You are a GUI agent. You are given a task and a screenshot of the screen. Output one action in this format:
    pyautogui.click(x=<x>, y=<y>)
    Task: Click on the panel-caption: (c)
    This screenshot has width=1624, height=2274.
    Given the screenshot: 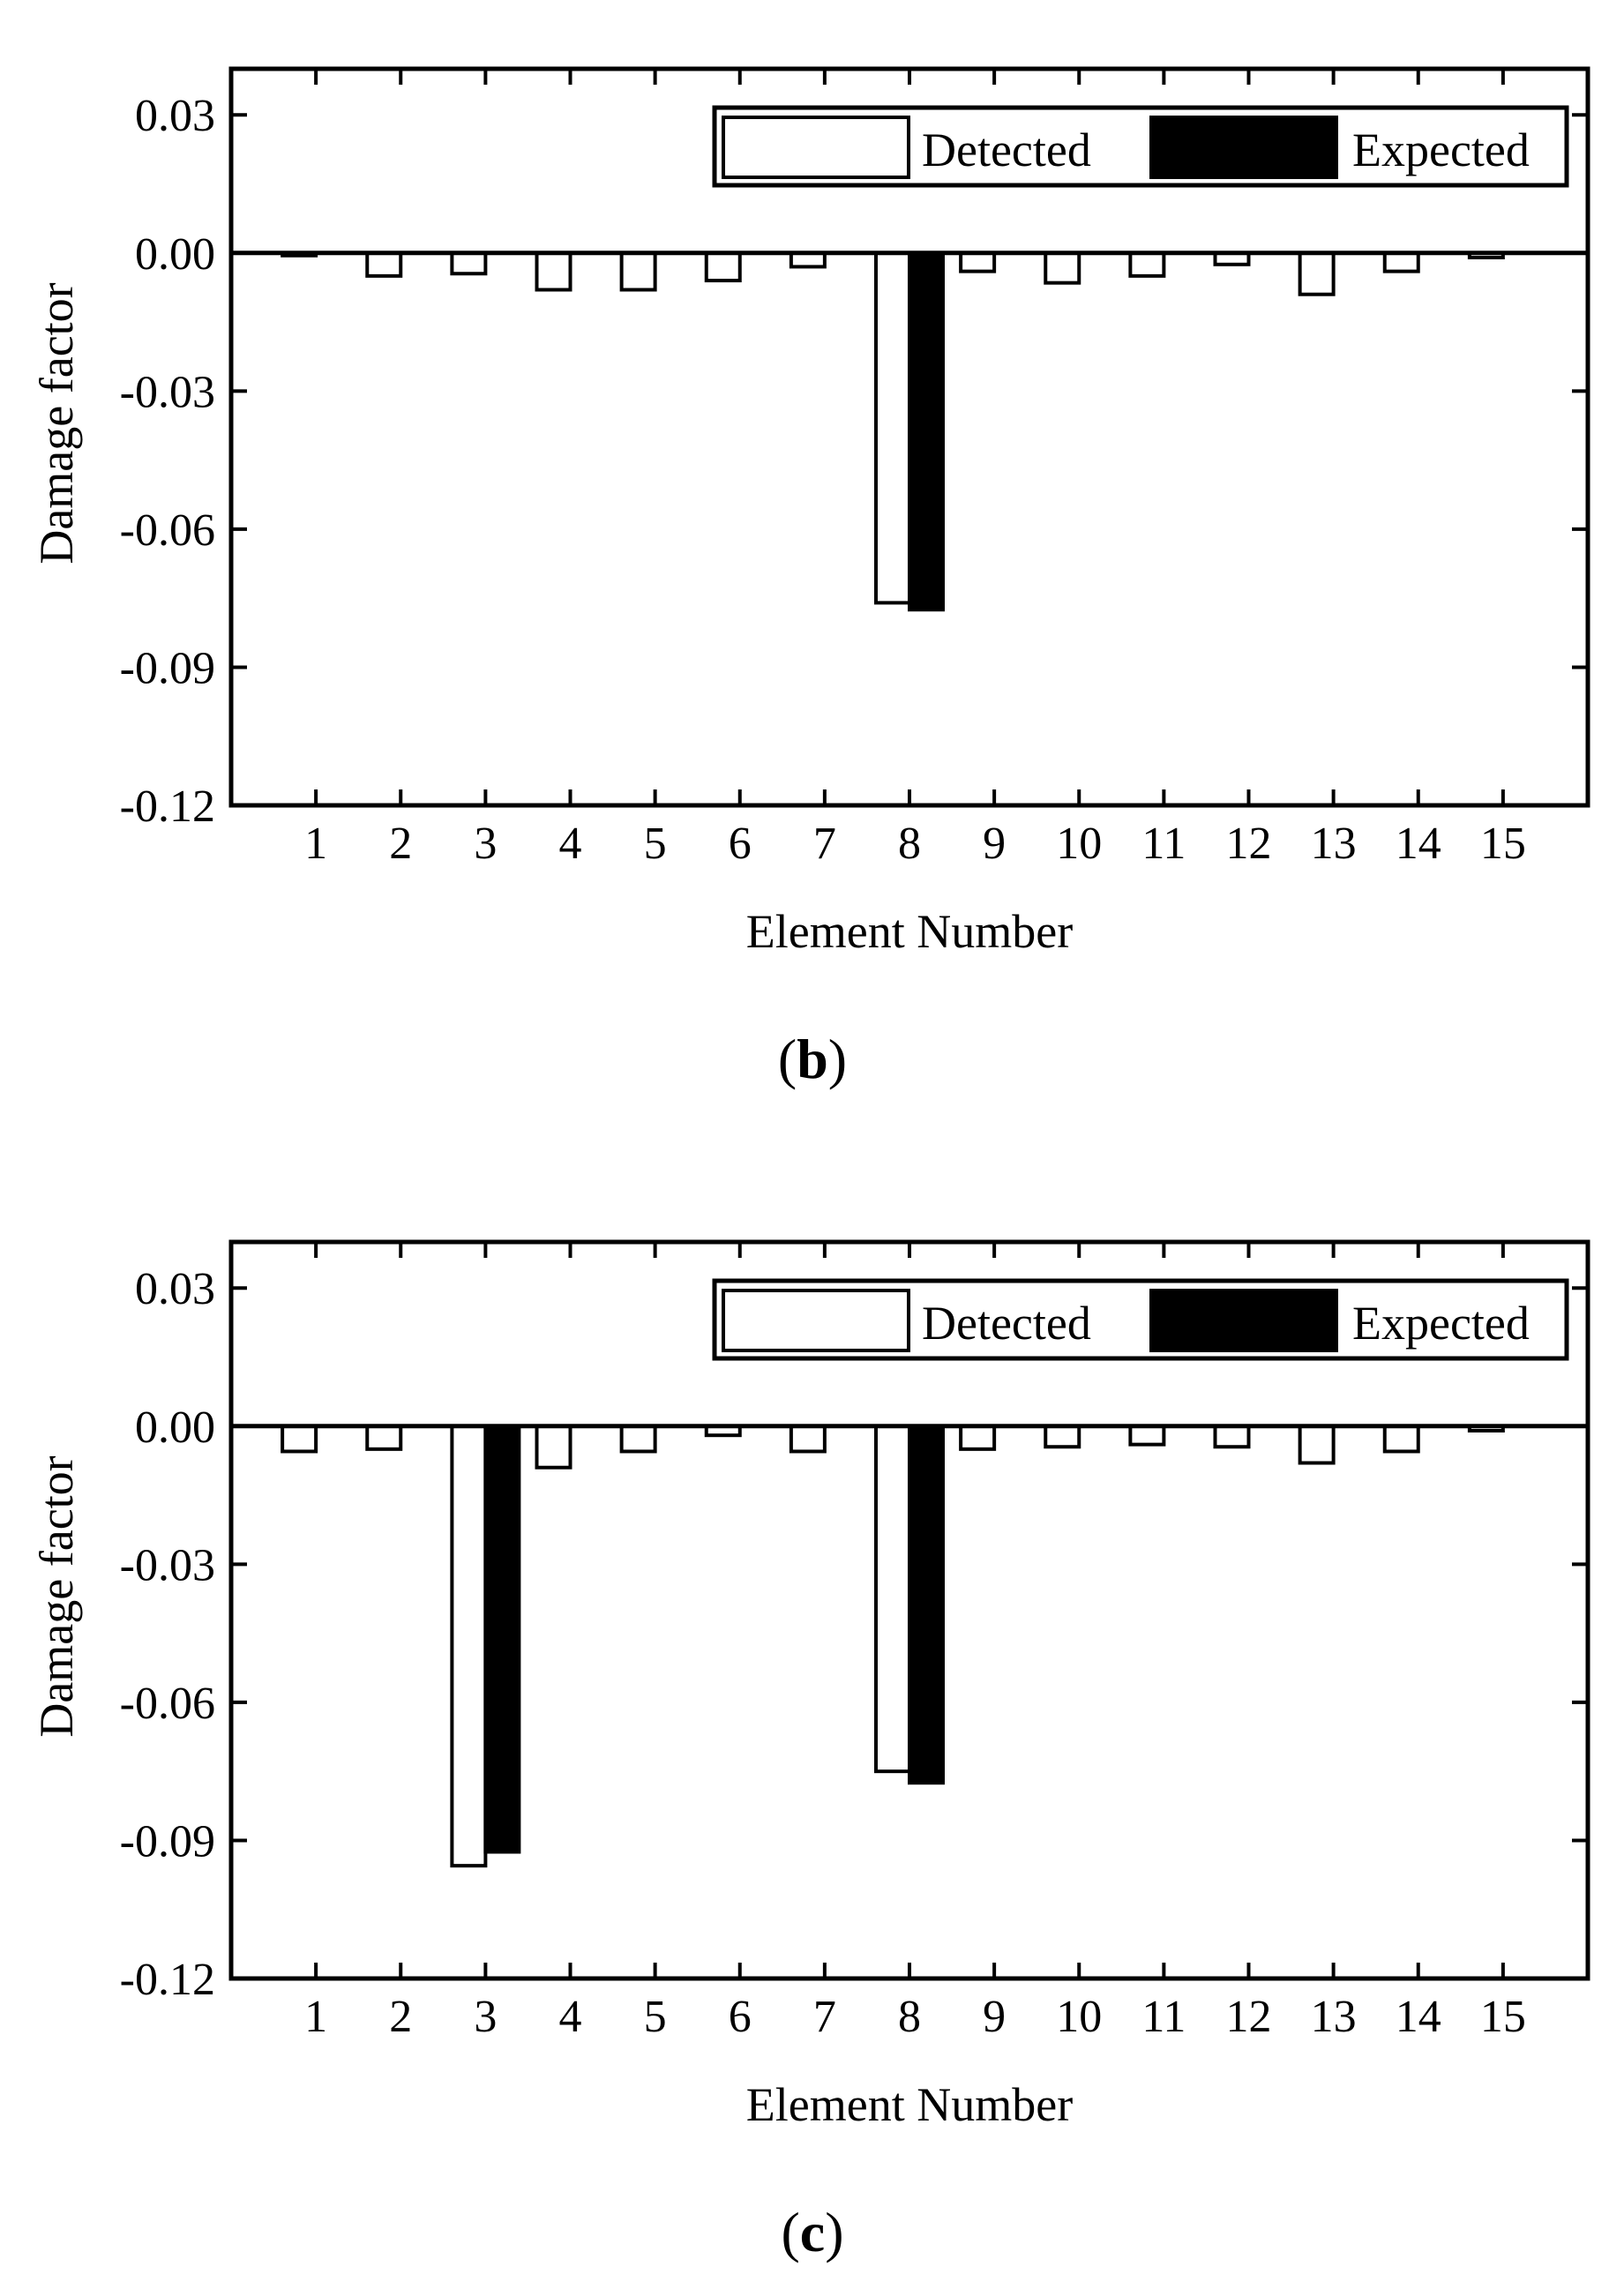 What is the action you would take?
    pyautogui.click(x=812, y=2232)
    